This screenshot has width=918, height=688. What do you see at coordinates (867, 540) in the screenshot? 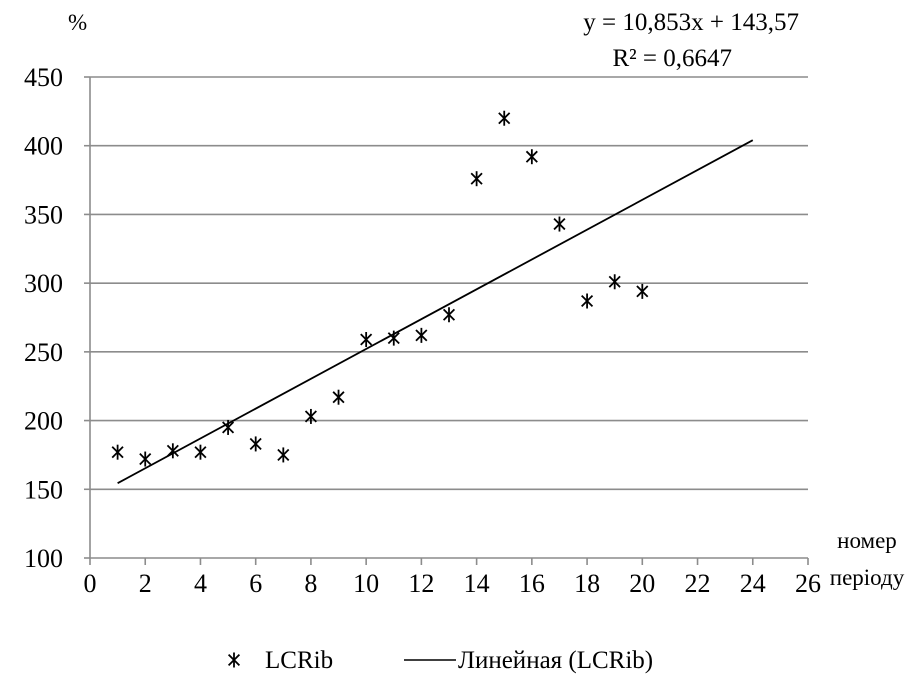
I see `x-axis-label-line1: номер` at bounding box center [867, 540].